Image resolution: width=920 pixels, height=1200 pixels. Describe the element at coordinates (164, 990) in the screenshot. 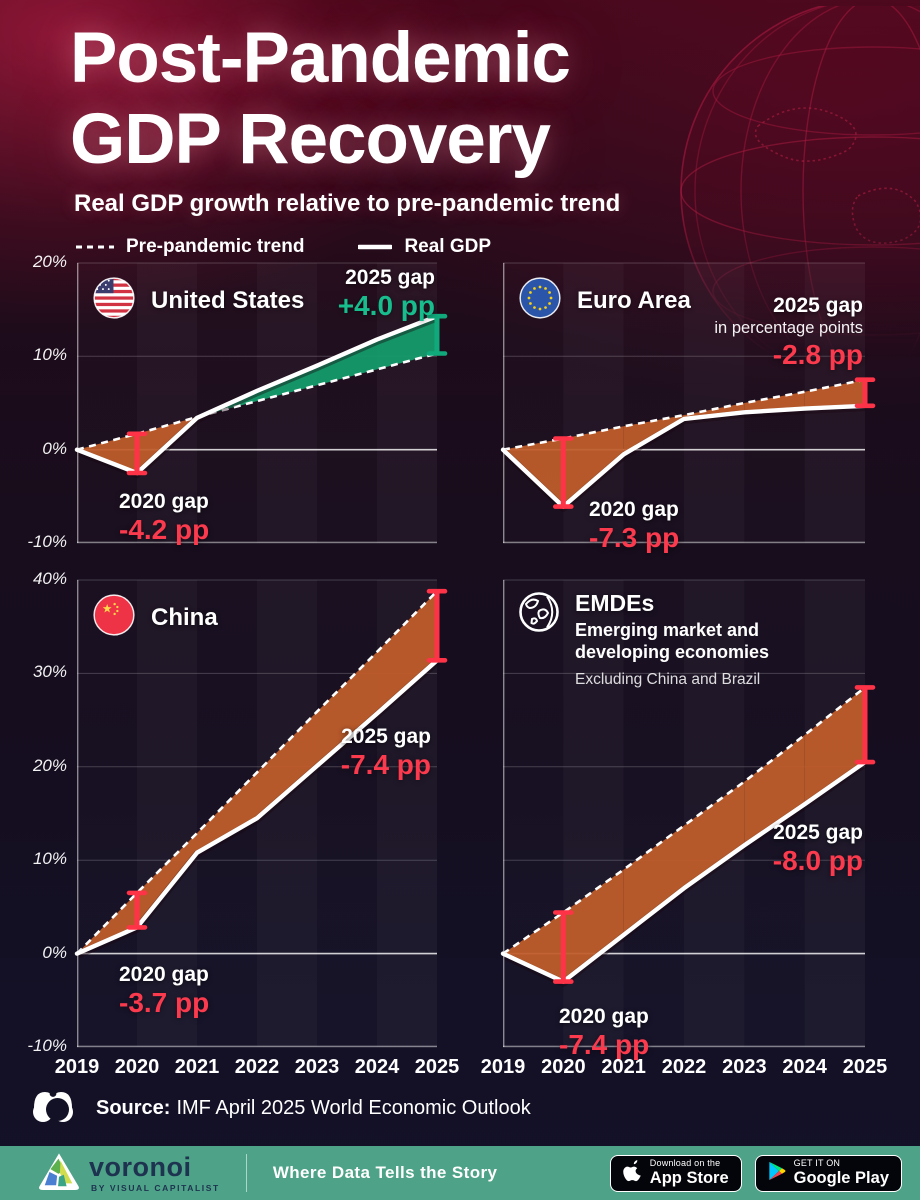

I see `china-gap-2020-annotation: 2020 gap -3.7 pp` at that location.